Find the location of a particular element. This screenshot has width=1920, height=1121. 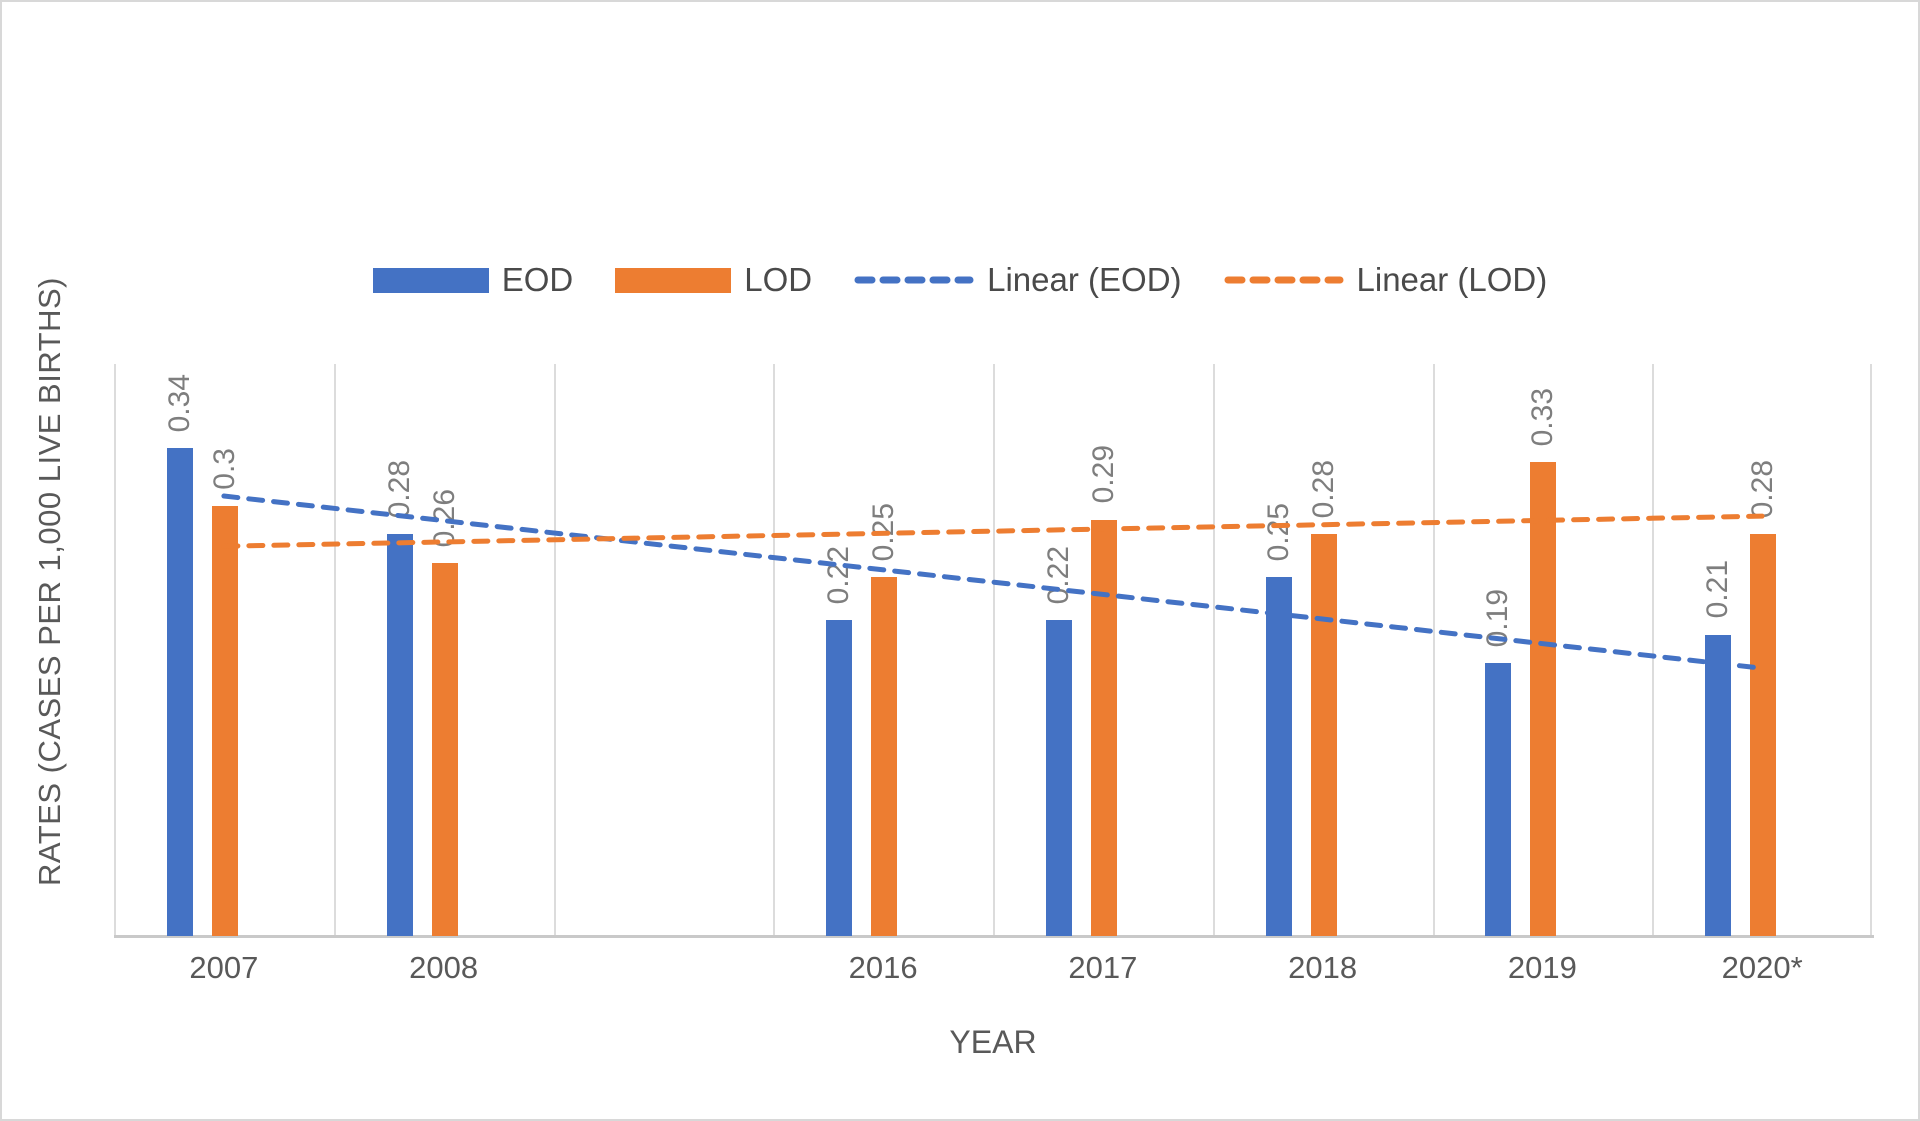

bar-lod-2020* is located at coordinates (1763, 735).